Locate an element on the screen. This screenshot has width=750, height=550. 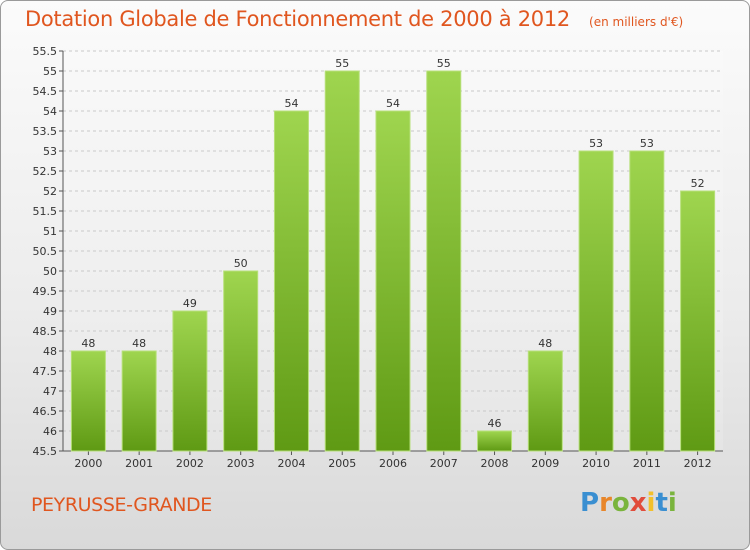
x-tick-label: 2006 is located at coordinates (393, 463).